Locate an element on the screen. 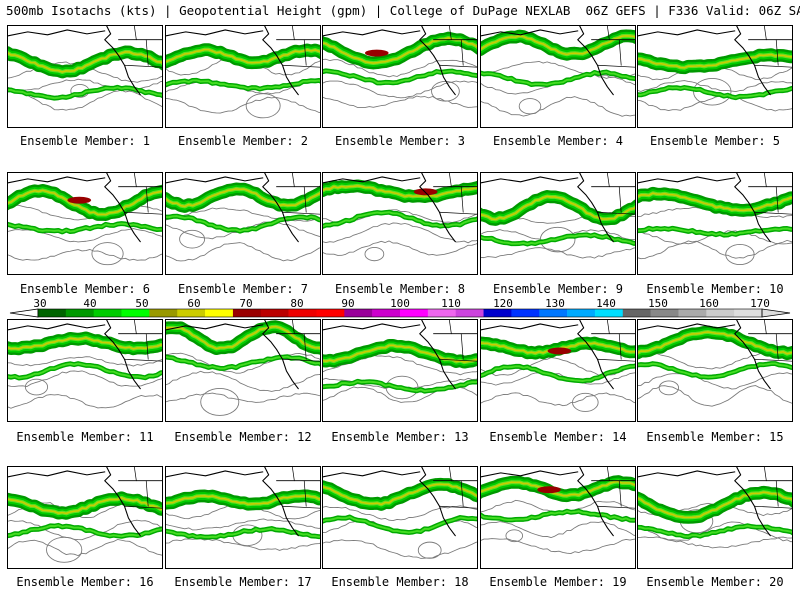  ensemble-member-label: Ensemble Member: 10 is located at coordinates (715, 289).